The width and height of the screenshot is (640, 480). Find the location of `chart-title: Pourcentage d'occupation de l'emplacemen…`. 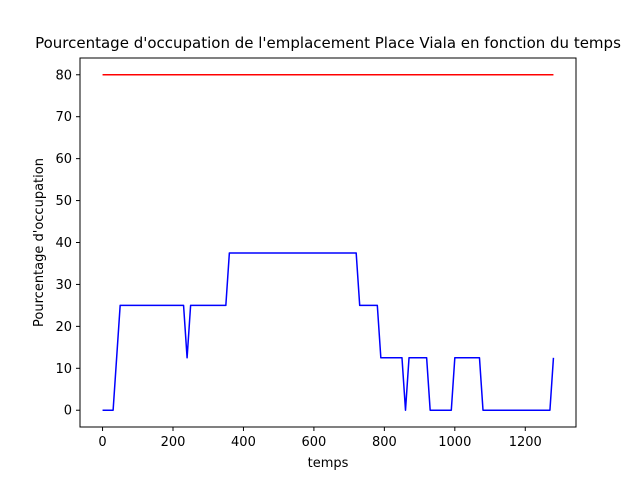

chart-title: Pourcentage d'occupation de l'emplacemen… is located at coordinates (328, 43).